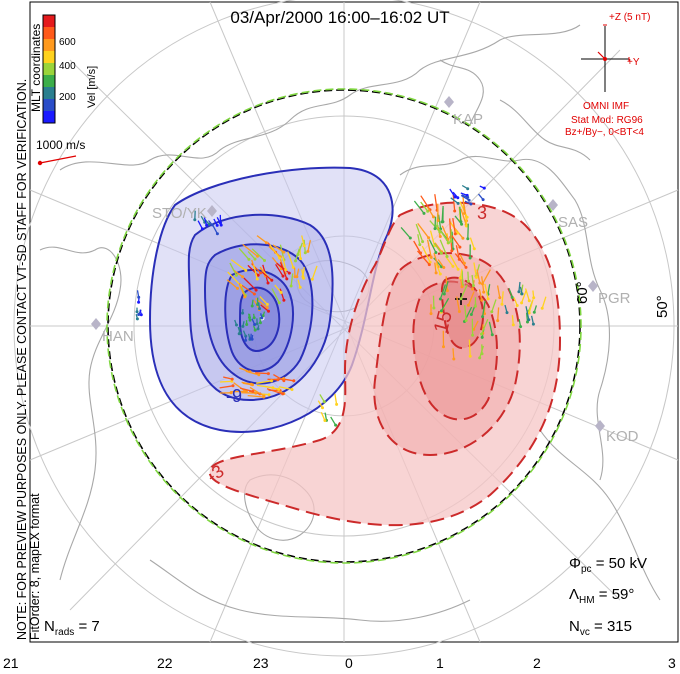 The width and height of the screenshot is (680, 674). Describe the element at coordinates (118, 336) in the screenshot. I see `station-label-han: HAN` at that location.